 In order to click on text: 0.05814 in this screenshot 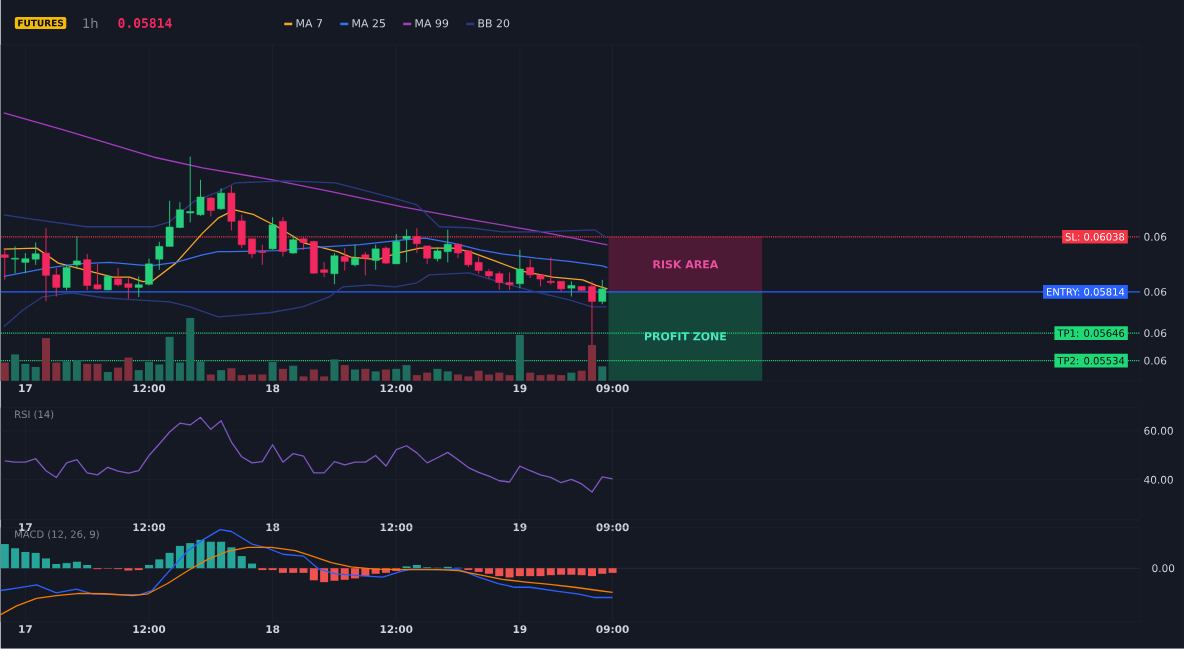, I will do `click(145, 23)`.